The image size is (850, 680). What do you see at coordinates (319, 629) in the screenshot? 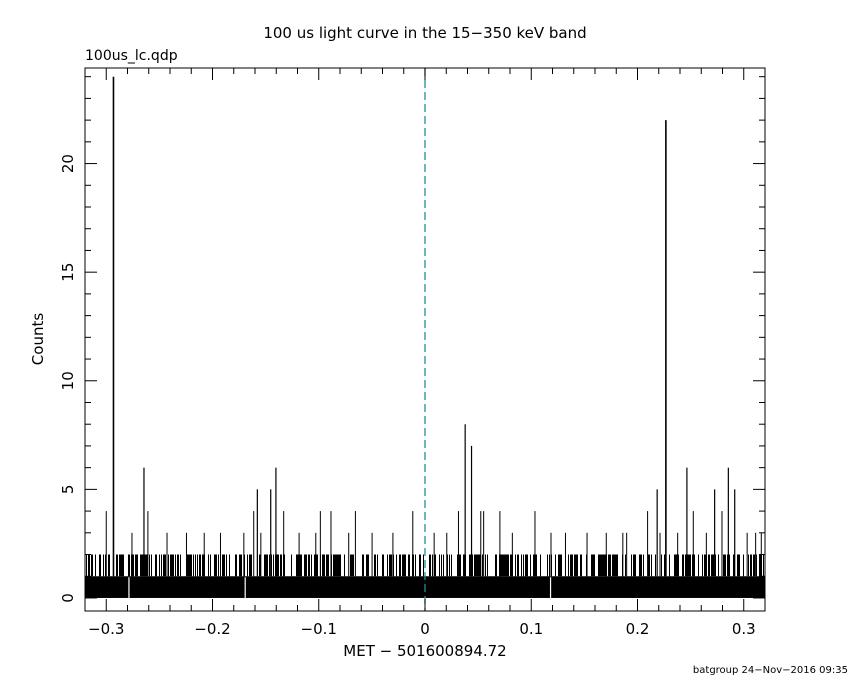
I see `x-tick-label: −0.1` at bounding box center [319, 629].